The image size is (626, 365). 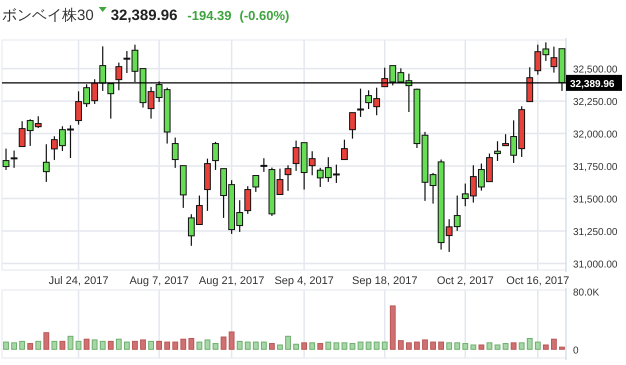 I want to click on x-tick-label: Oct 2, 2017, so click(x=465, y=281).